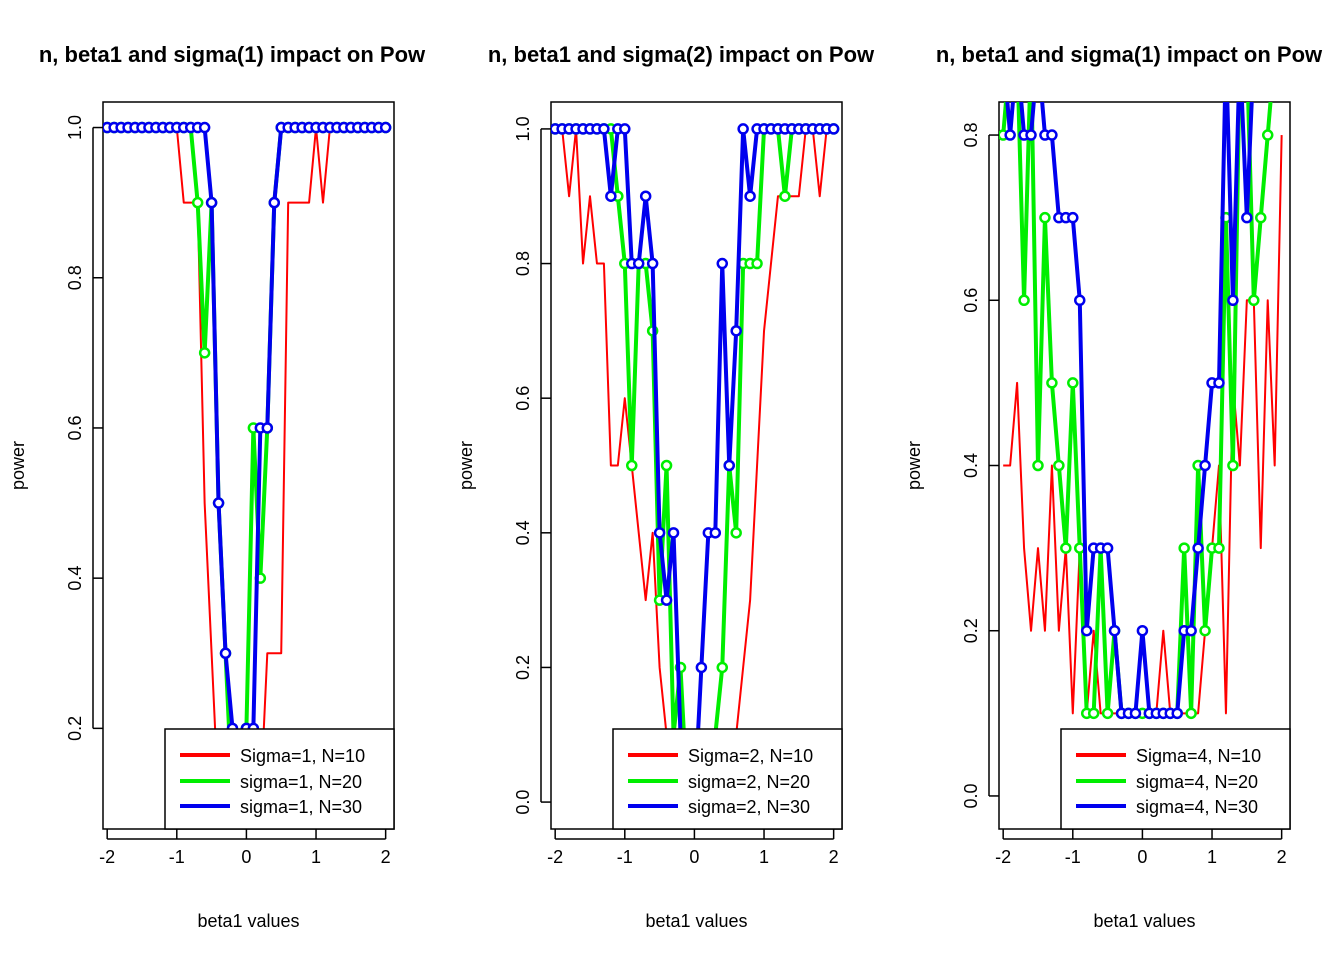  I want to click on legend-label-n10: Sigma=4, N=10, so click(1198, 756).